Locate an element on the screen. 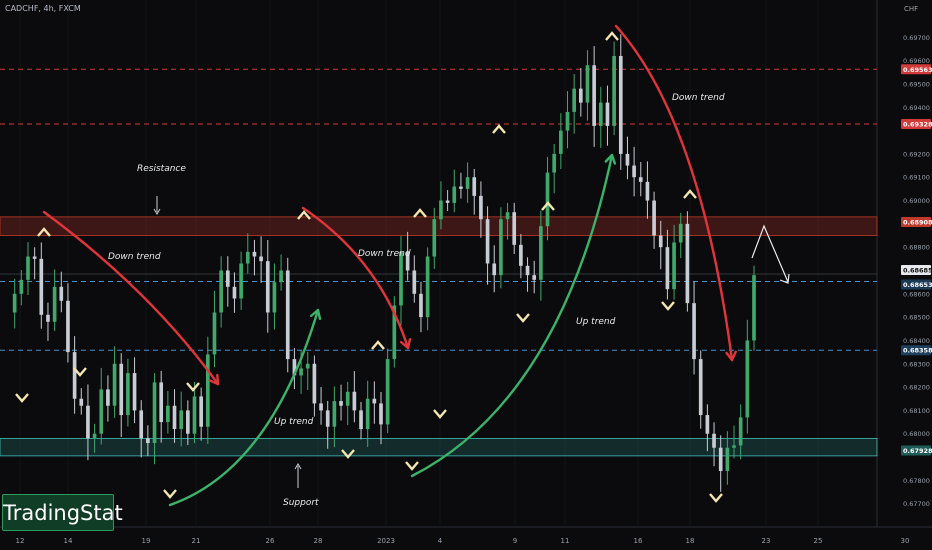 The width and height of the screenshot is (932, 550). y-tick-label: 0.69500 is located at coordinates (916, 84).